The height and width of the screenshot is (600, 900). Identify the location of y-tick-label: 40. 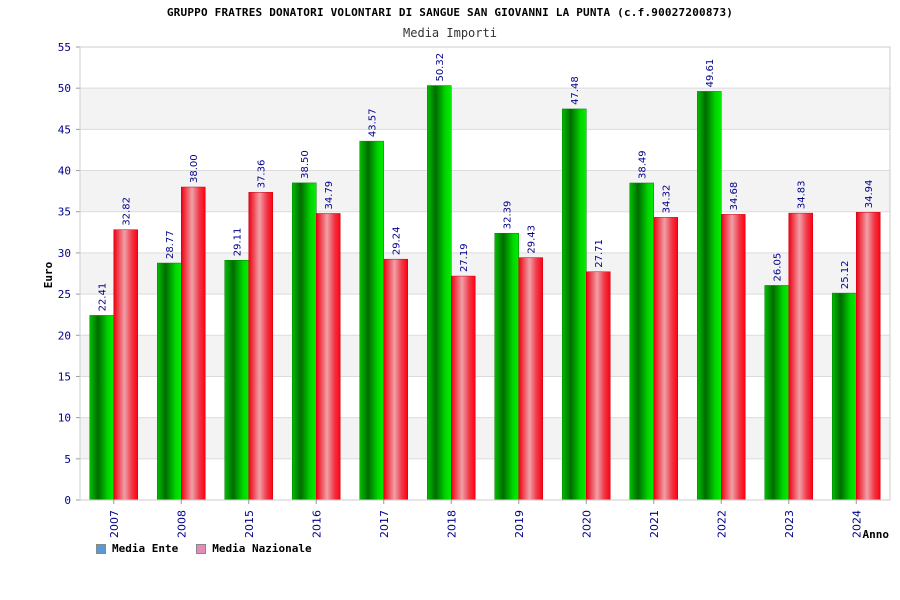
(64, 171).